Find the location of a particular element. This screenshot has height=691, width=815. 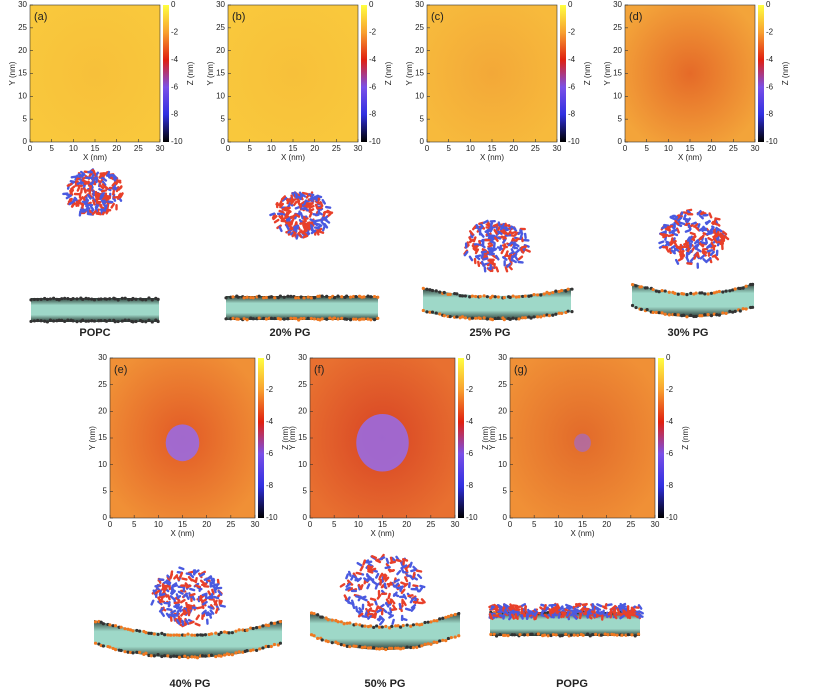

x-tick-label: 15 is located at coordinates (95, 148).